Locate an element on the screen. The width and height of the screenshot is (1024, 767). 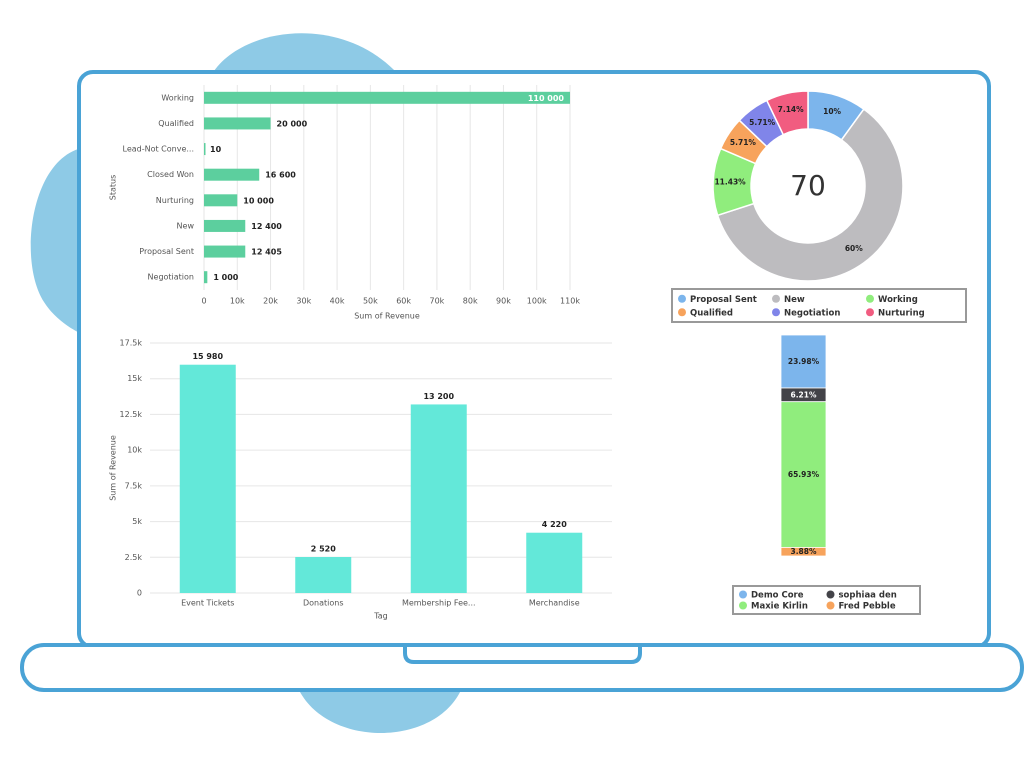
data-label: 20 000 is located at coordinates (292, 123).